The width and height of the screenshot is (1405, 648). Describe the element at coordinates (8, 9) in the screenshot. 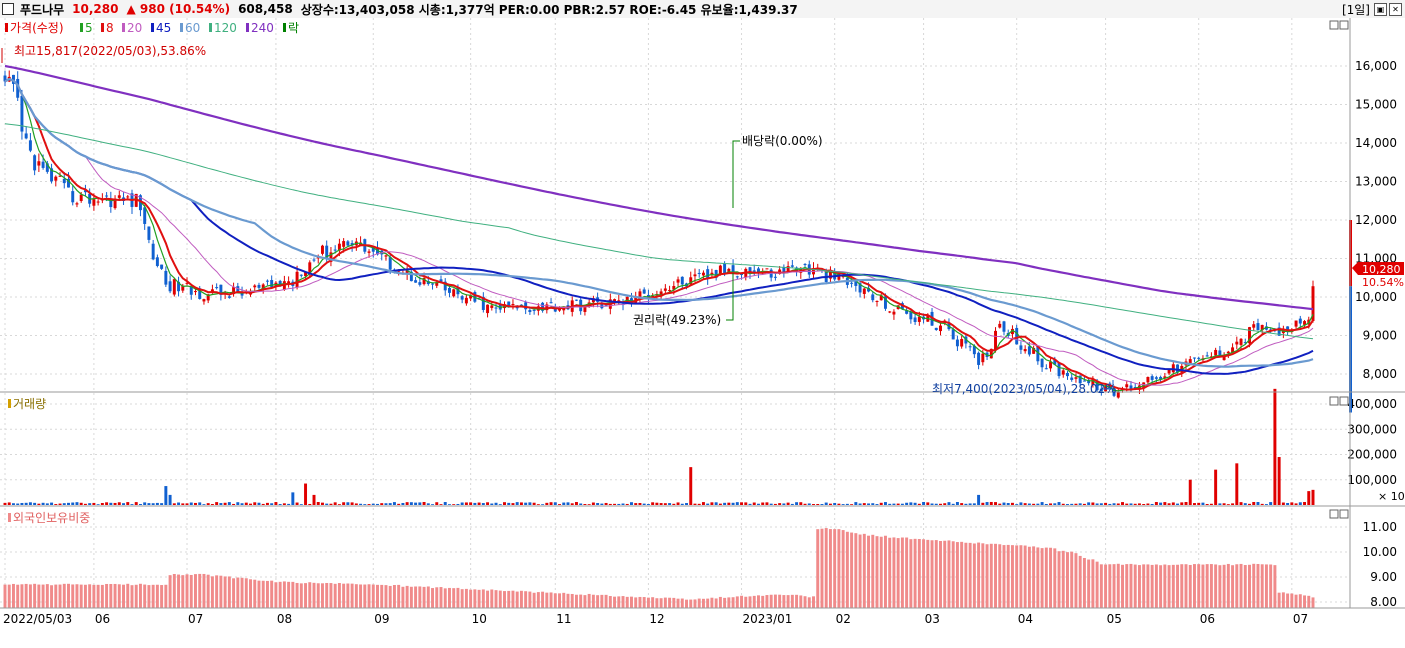

I see `checkbox-icon` at that location.